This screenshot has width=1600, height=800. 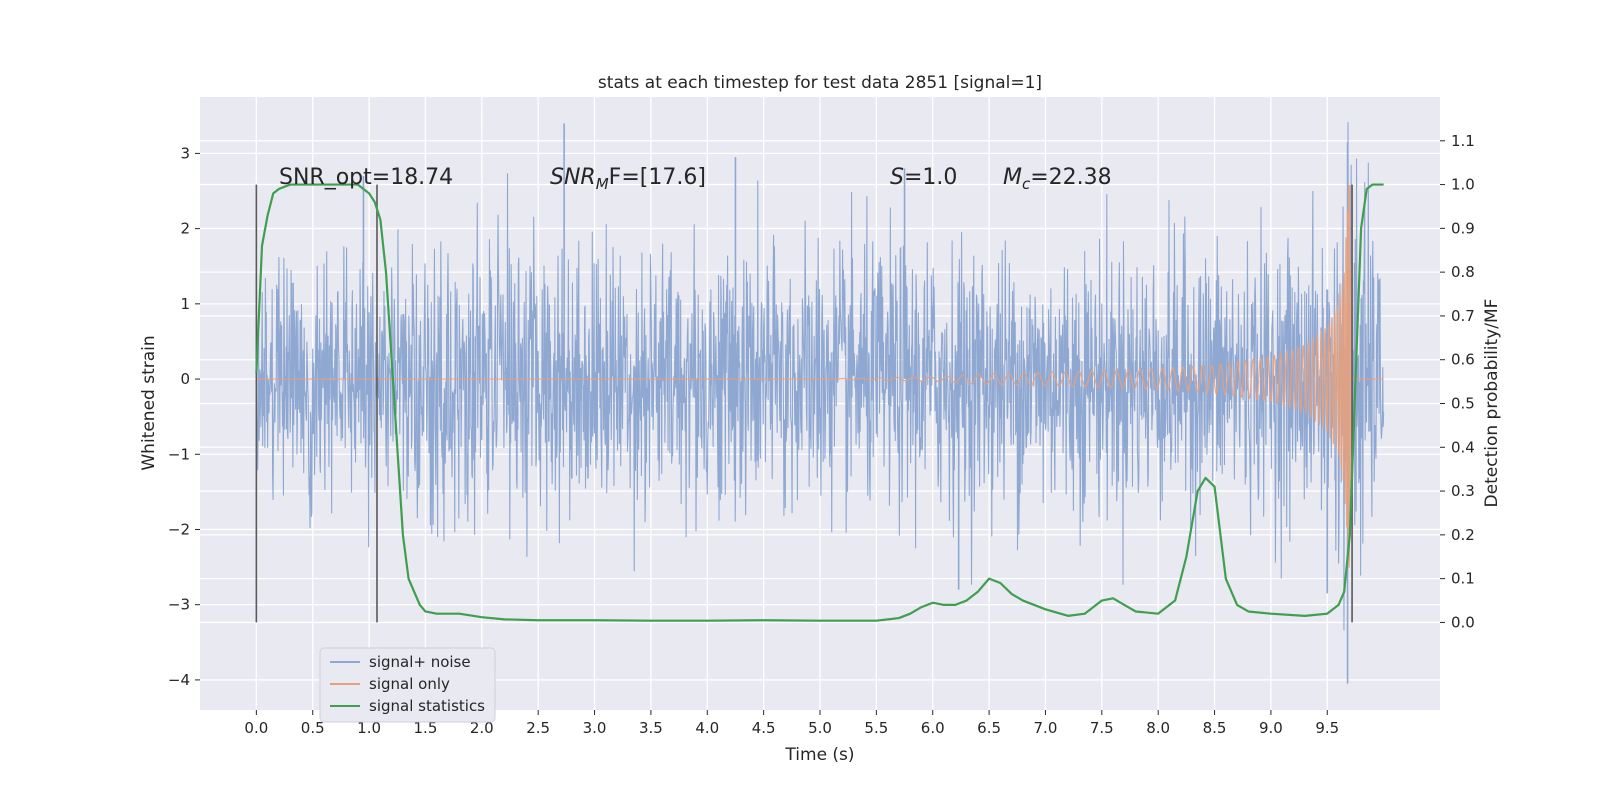 I want to click on x-tick-label: 2.5, so click(x=538, y=728).